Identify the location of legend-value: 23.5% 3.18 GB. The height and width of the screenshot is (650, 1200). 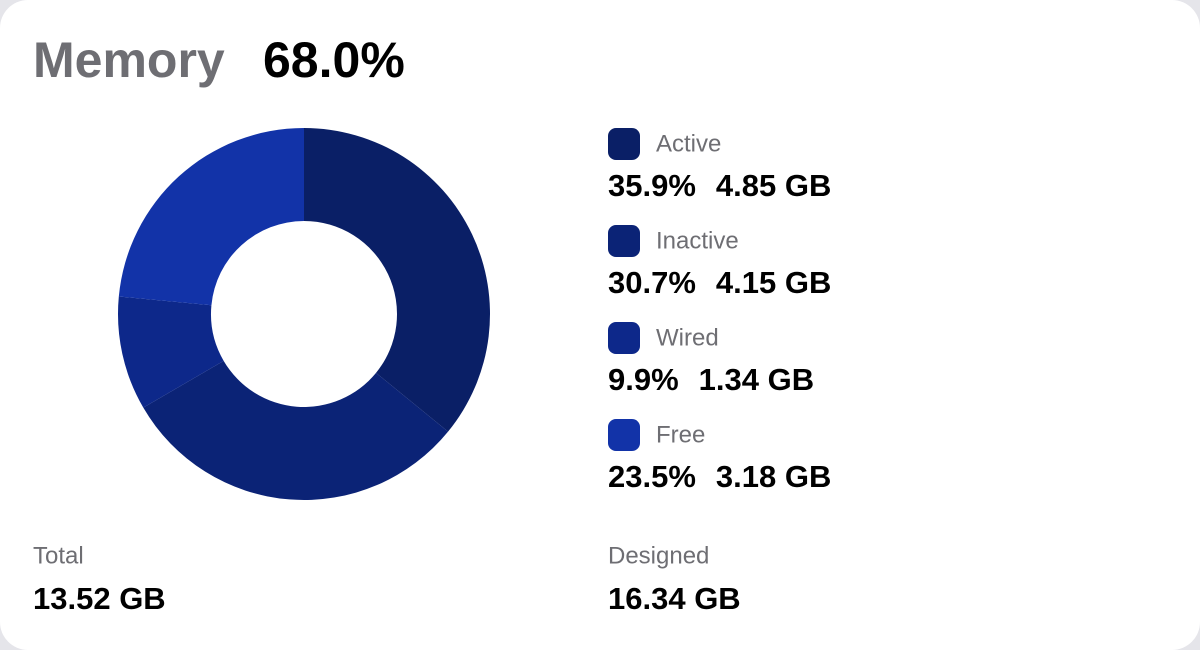
(719, 476).